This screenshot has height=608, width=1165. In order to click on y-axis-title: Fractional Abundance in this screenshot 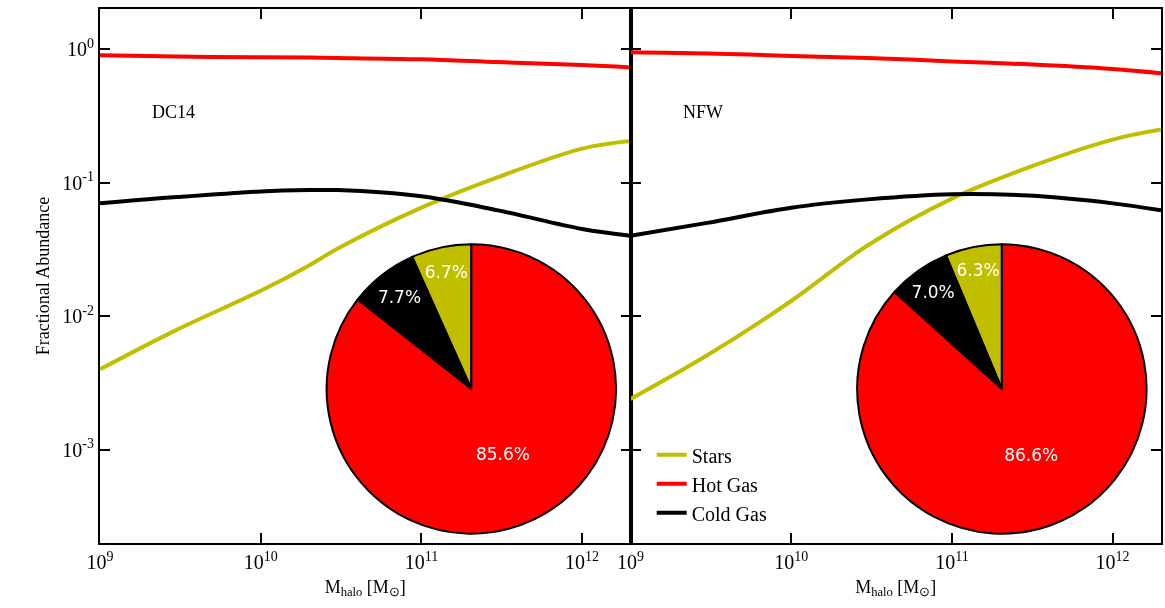, I will do `click(43, 276)`.